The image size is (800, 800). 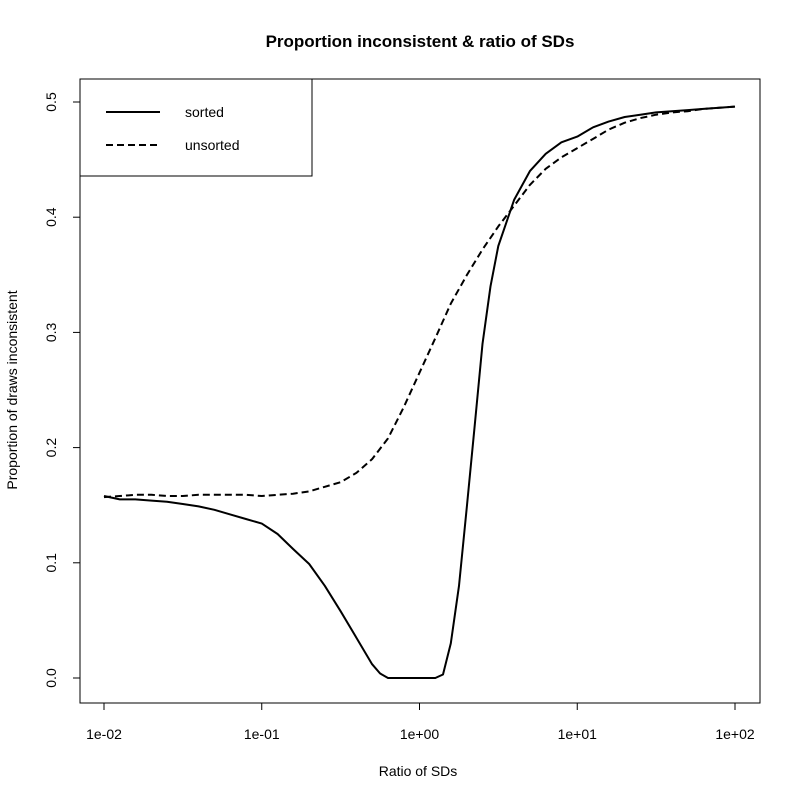 What do you see at coordinates (212, 145) in the screenshot?
I see `legend-label-unsorted: unsorted` at bounding box center [212, 145].